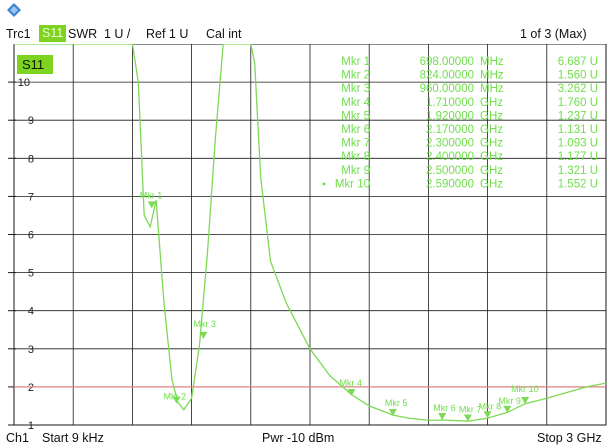  Describe the element at coordinates (355, 130) in the screenshot. I see `marker-name: Mkr 6` at that location.